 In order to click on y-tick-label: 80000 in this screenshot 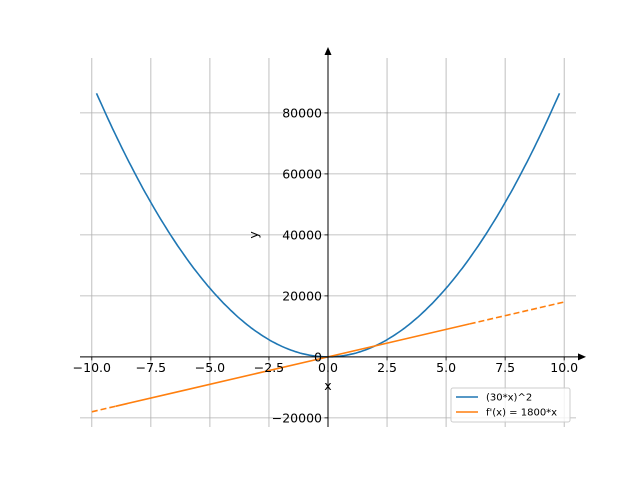, I will do `click(302, 112)`.